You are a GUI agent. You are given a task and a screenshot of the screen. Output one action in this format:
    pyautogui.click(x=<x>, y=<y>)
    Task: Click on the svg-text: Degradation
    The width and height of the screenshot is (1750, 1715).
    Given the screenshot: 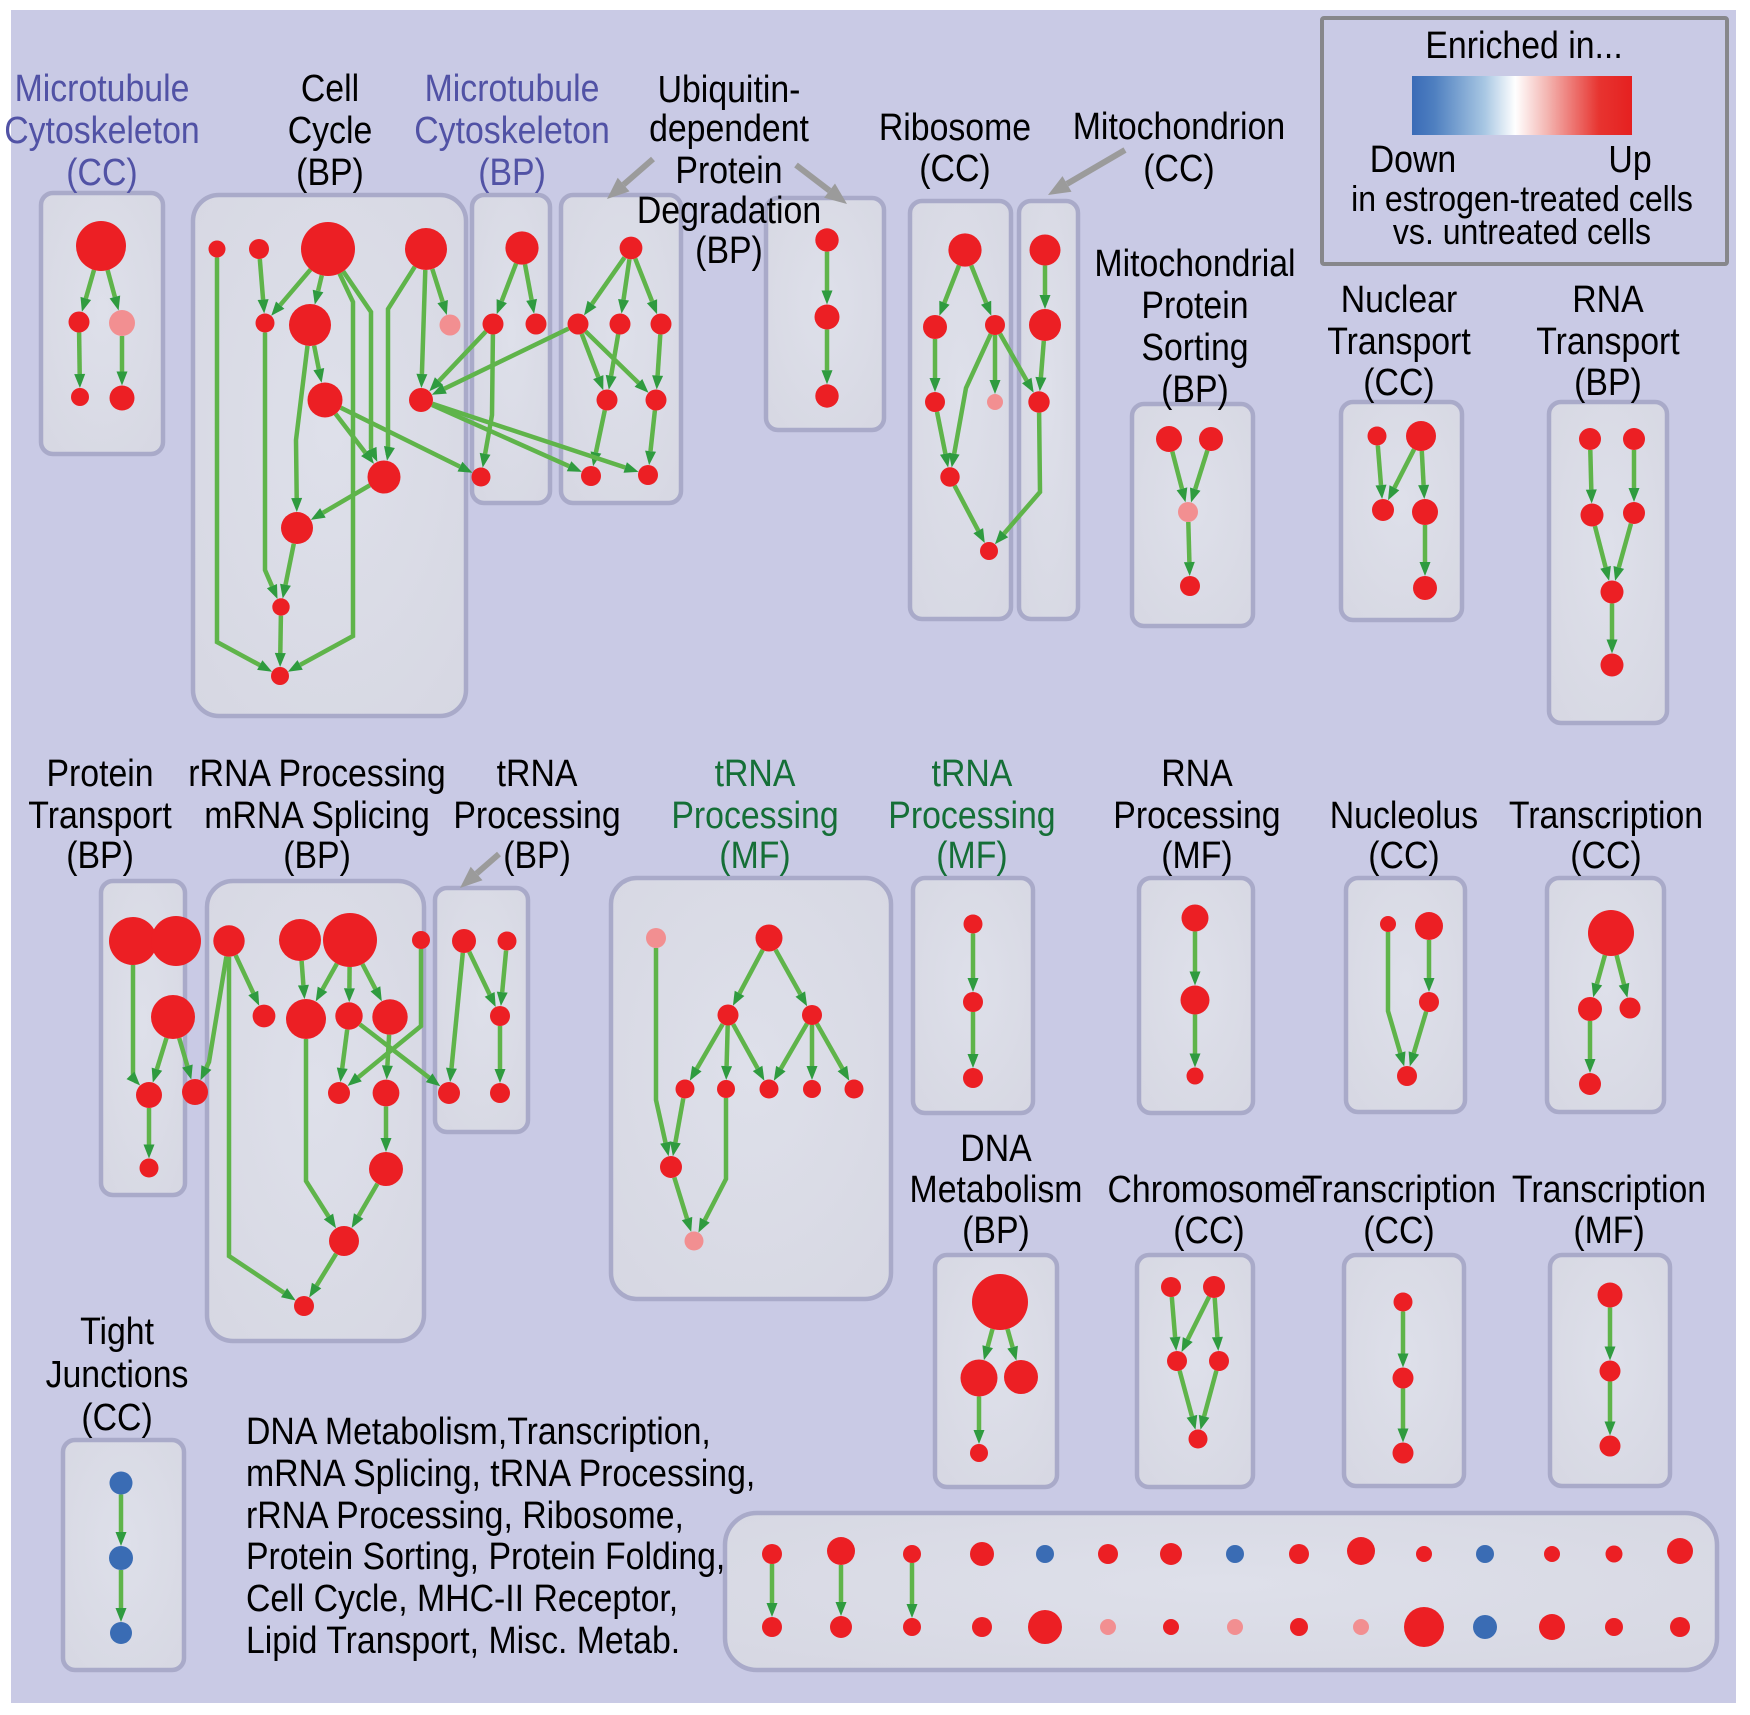 What is the action you would take?
    pyautogui.click(x=729, y=209)
    